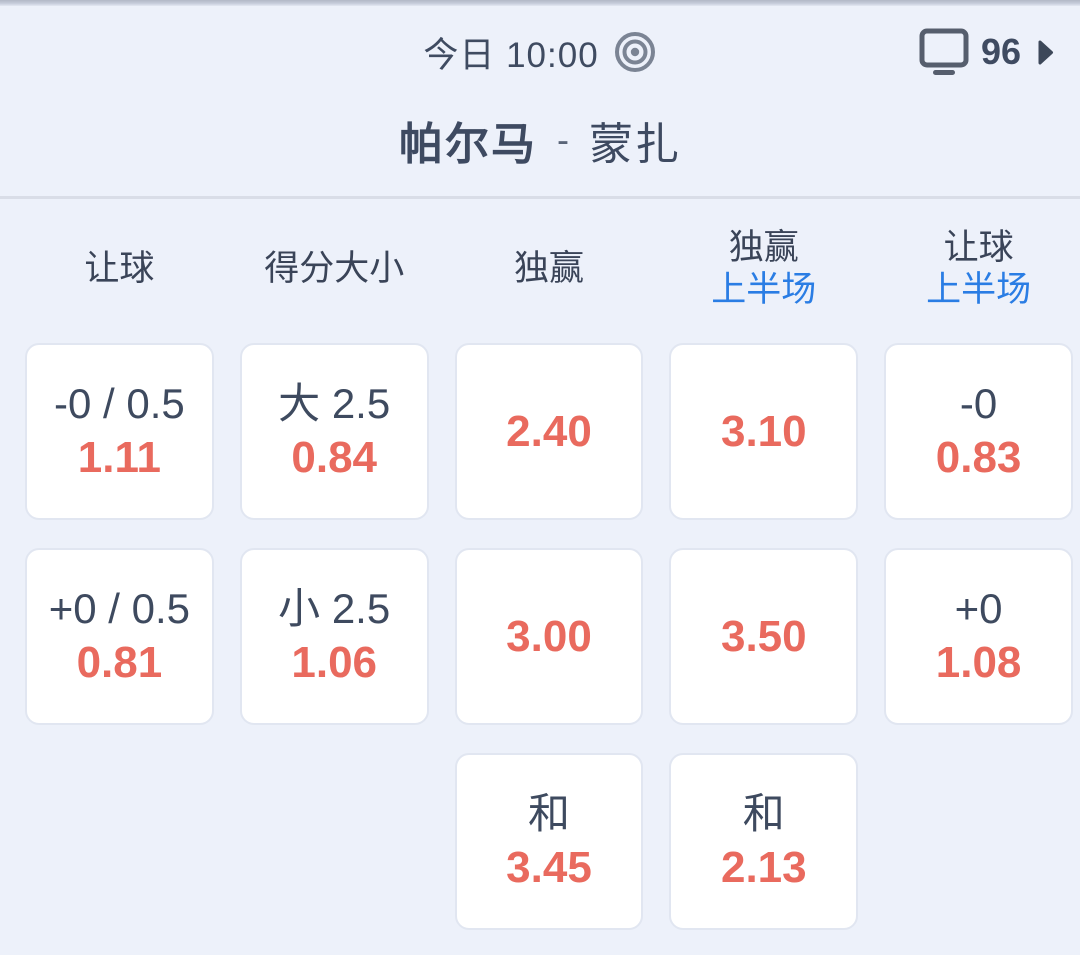  I want to click on odds-line: 小 2.5, so click(334, 608).